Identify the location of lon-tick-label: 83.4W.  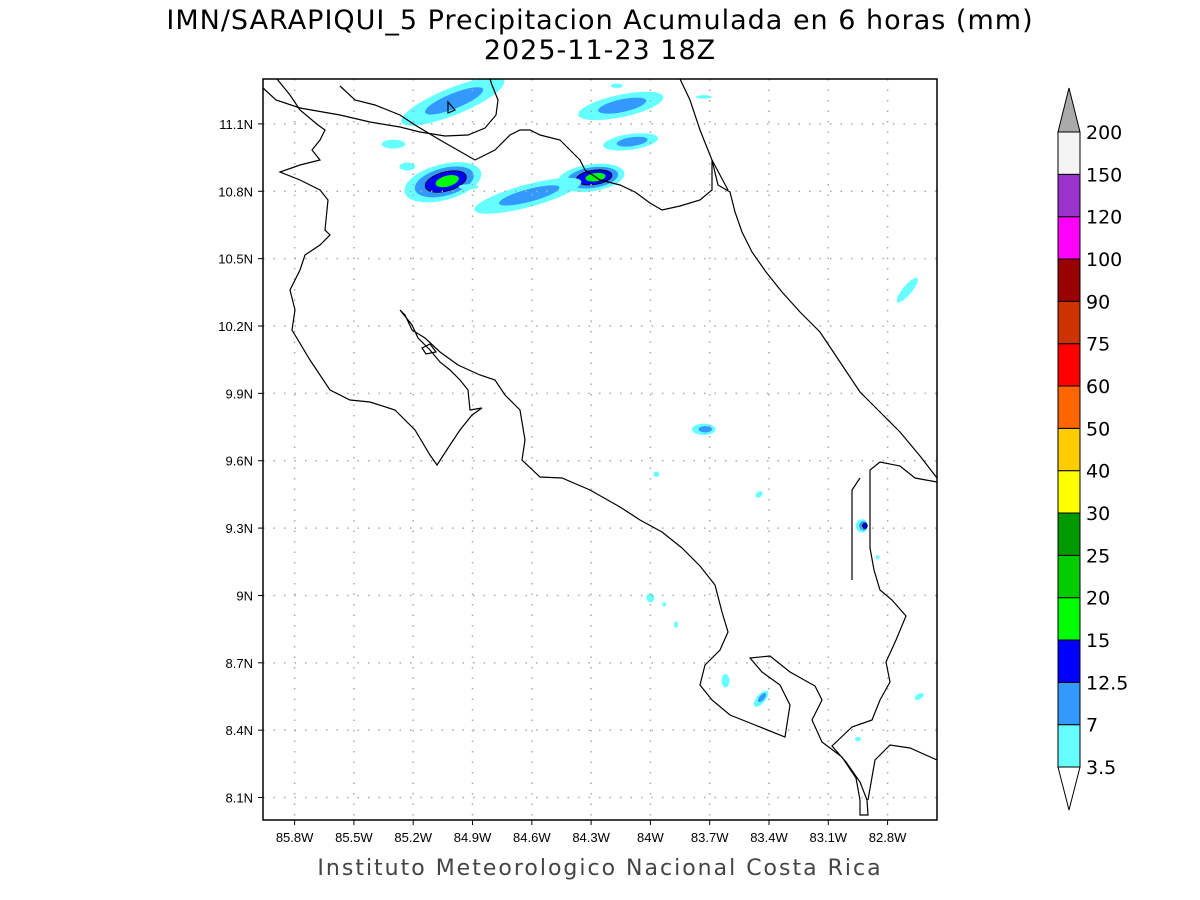
(769, 837).